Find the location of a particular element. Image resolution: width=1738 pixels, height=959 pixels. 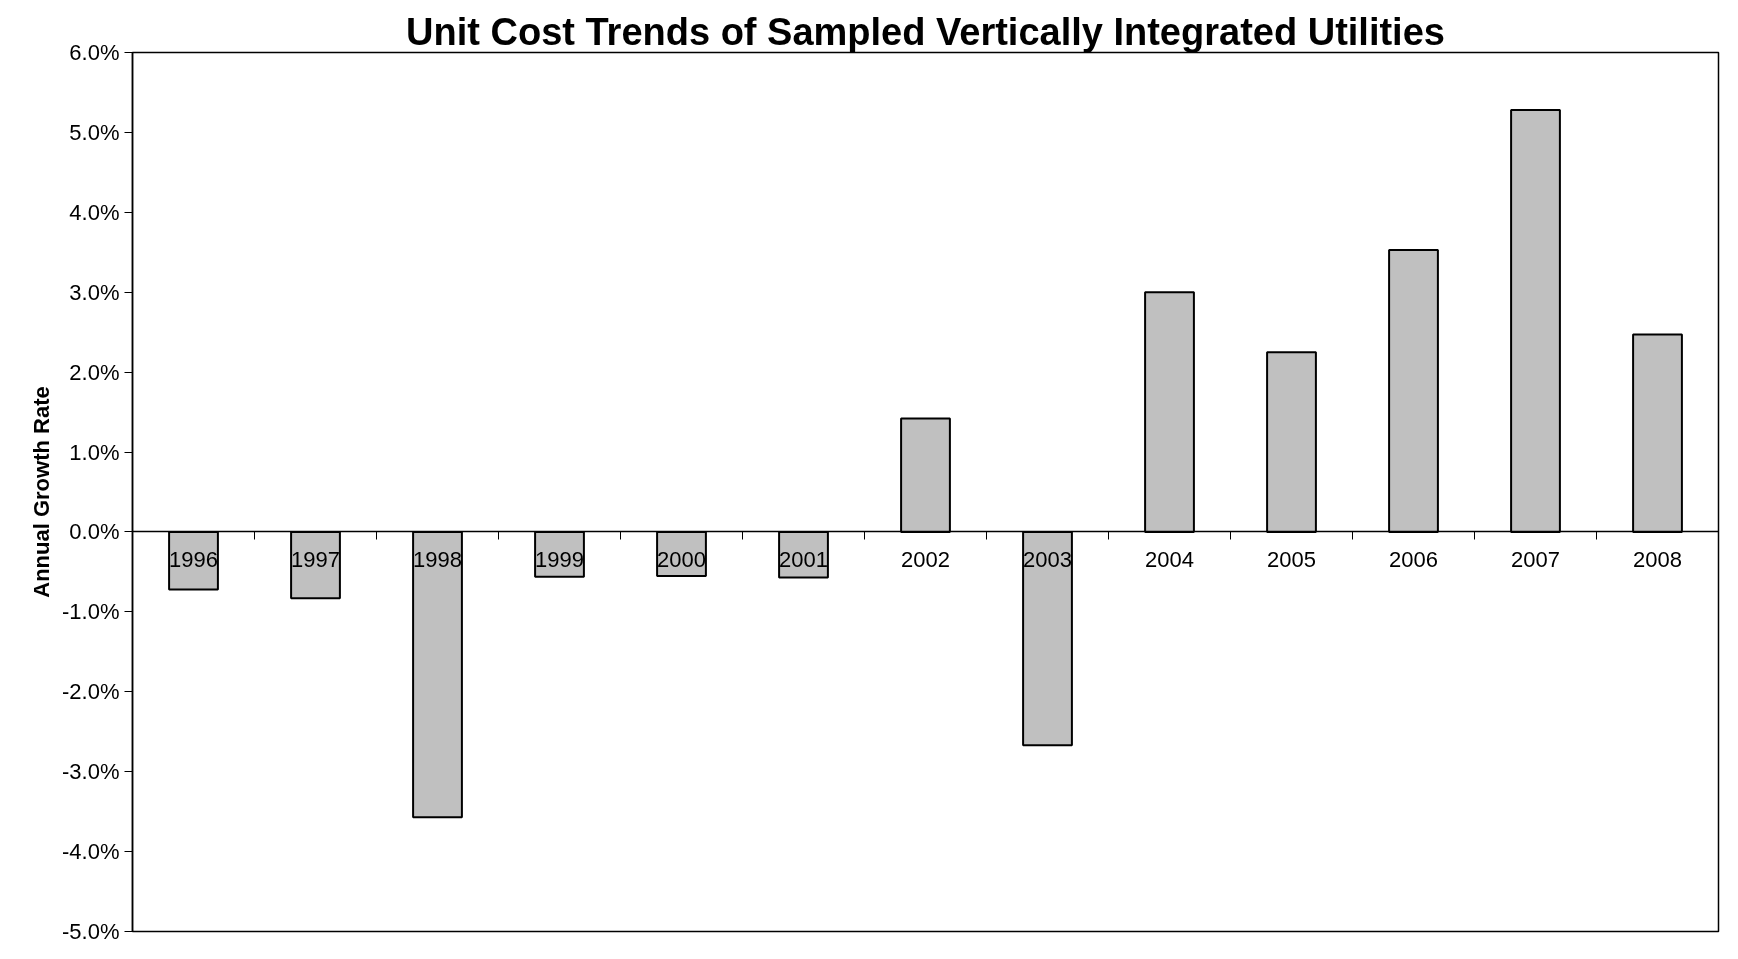

y-tick-label: 5.0% is located at coordinates (94, 132).